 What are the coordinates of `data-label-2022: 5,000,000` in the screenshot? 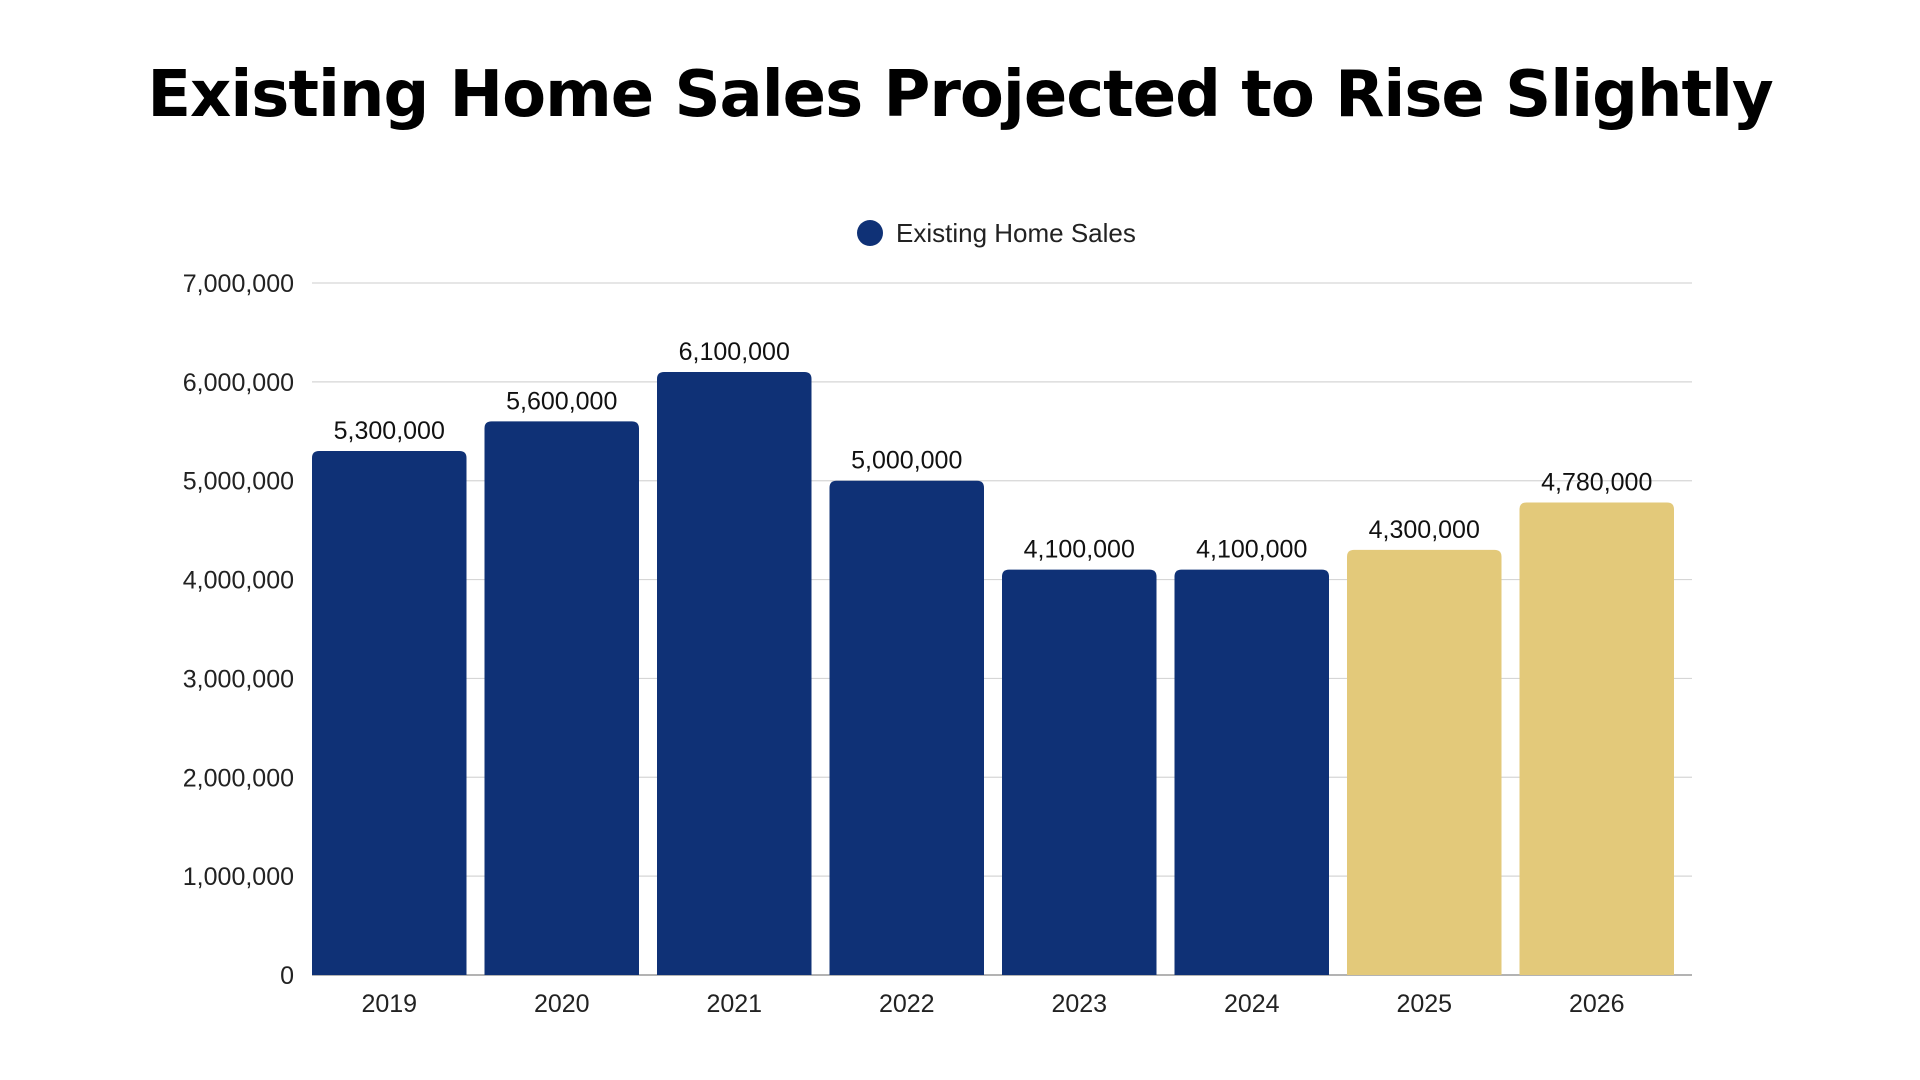 It's located at (906, 461).